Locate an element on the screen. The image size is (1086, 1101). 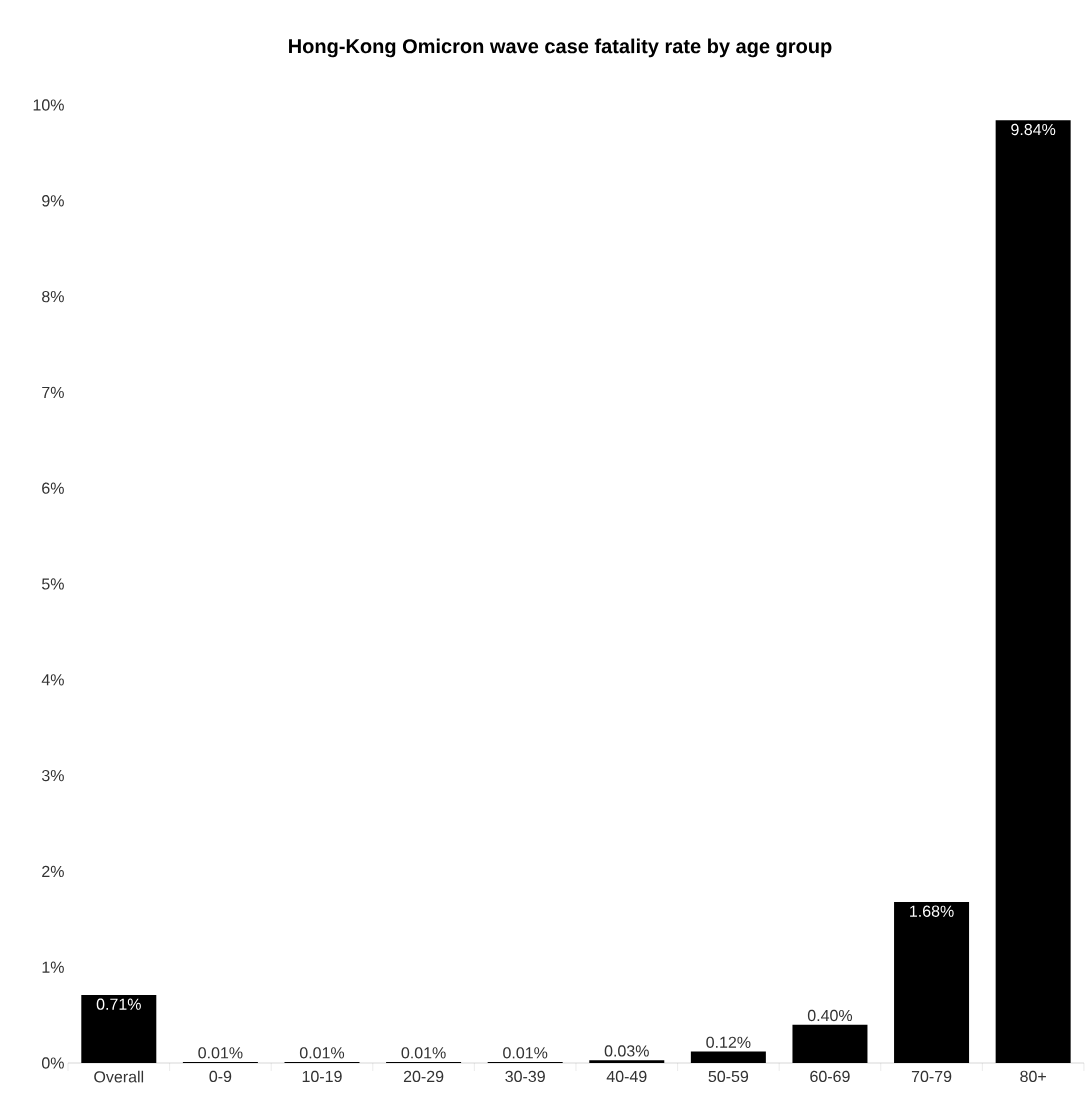
x-tick-label: 50-59 is located at coordinates (728, 1076).